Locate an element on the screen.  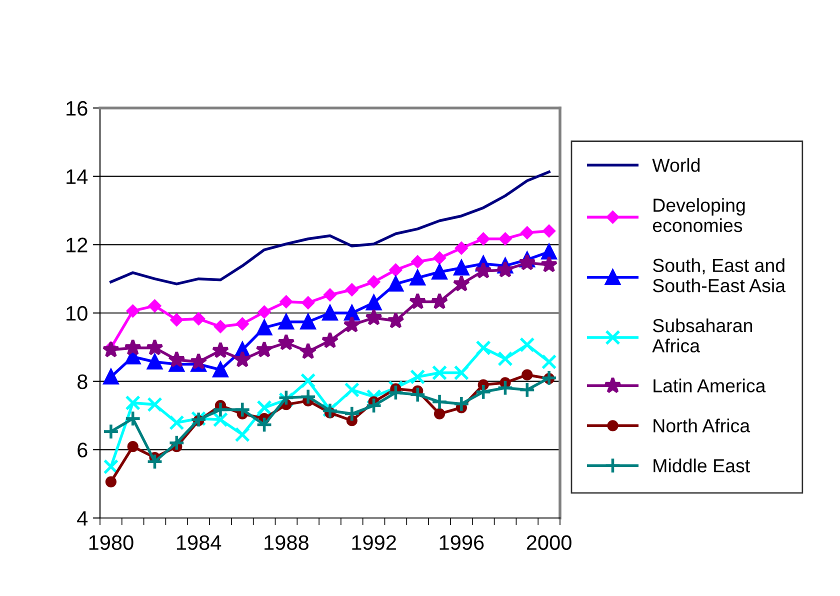
y-tick-label: 10 is located at coordinates (77, 313).